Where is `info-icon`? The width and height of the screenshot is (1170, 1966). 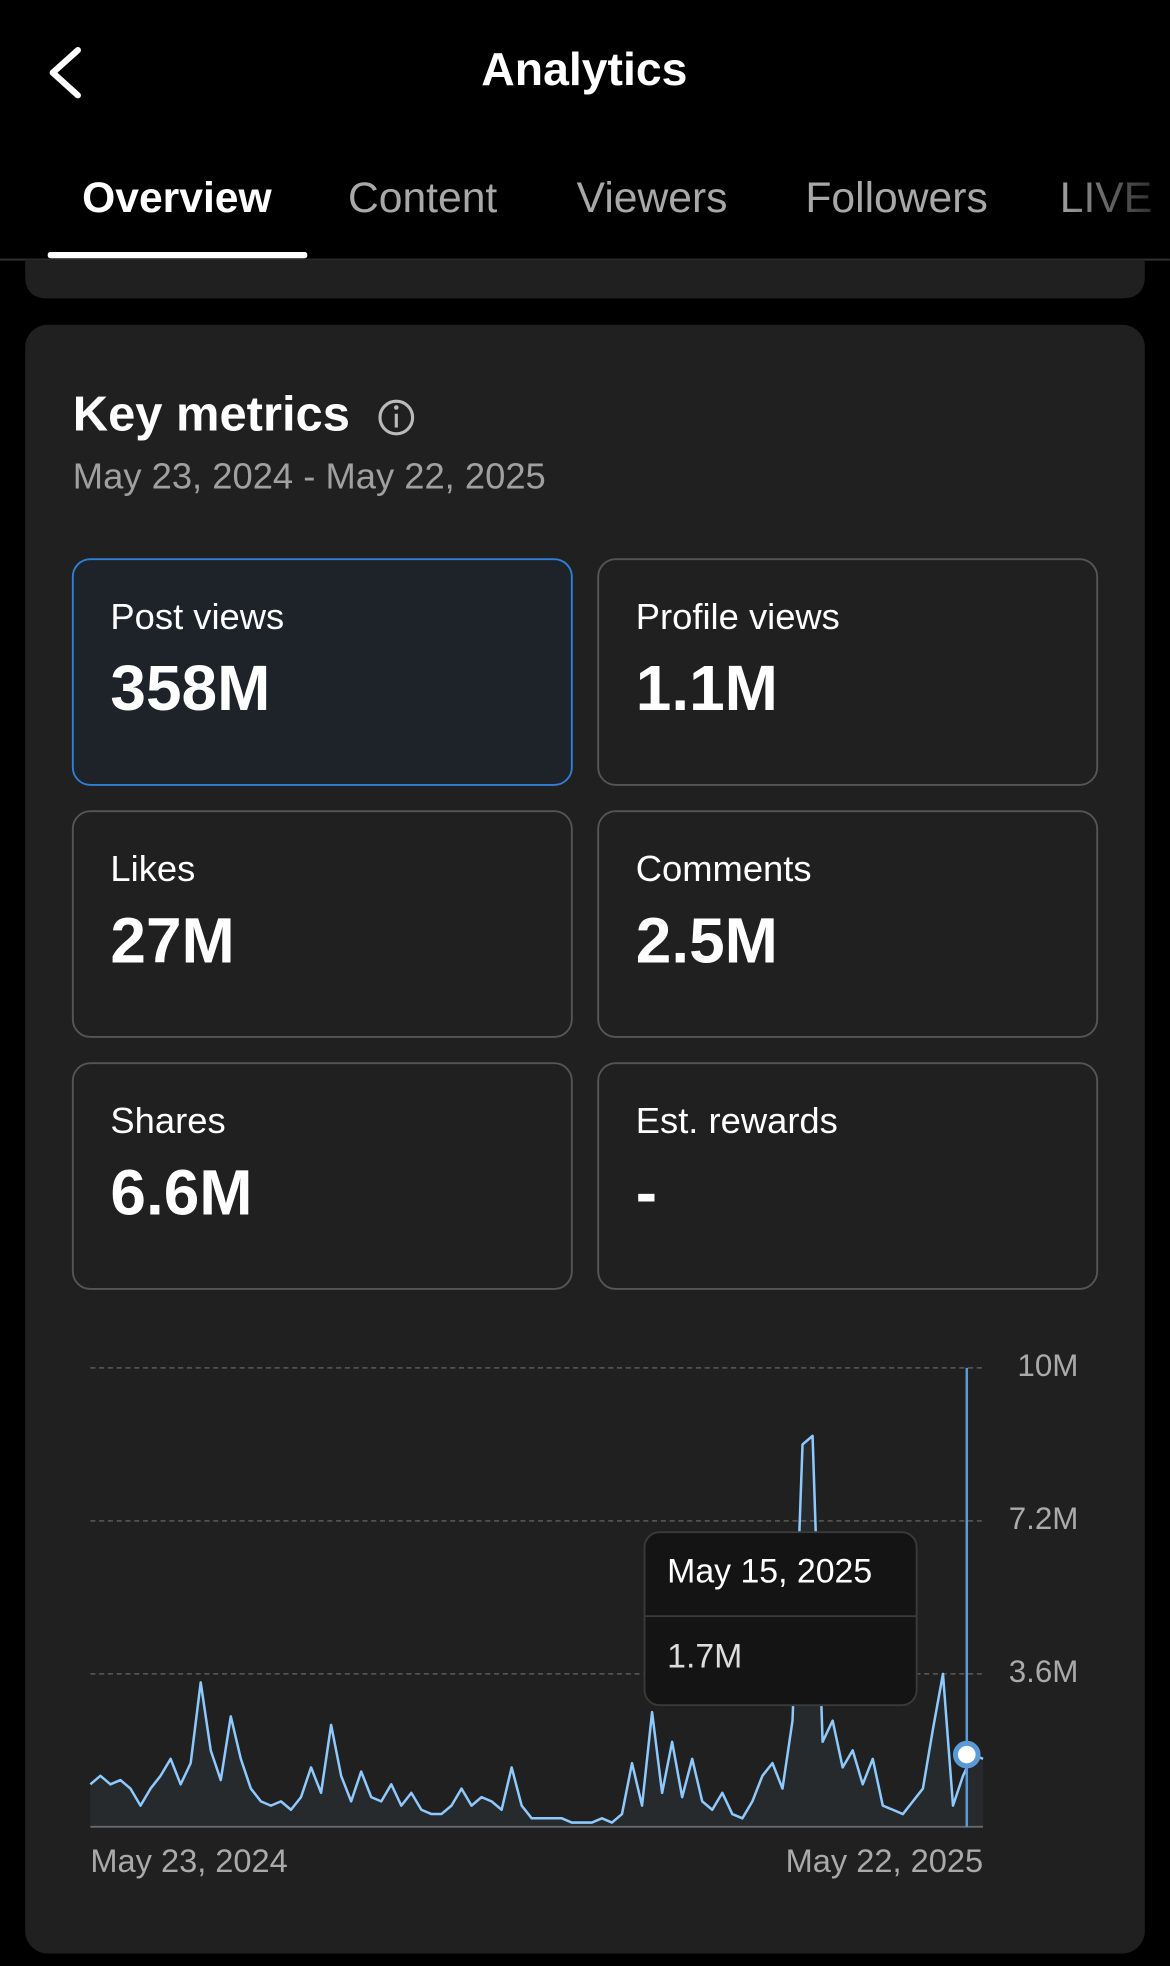
info-icon is located at coordinates (396, 417).